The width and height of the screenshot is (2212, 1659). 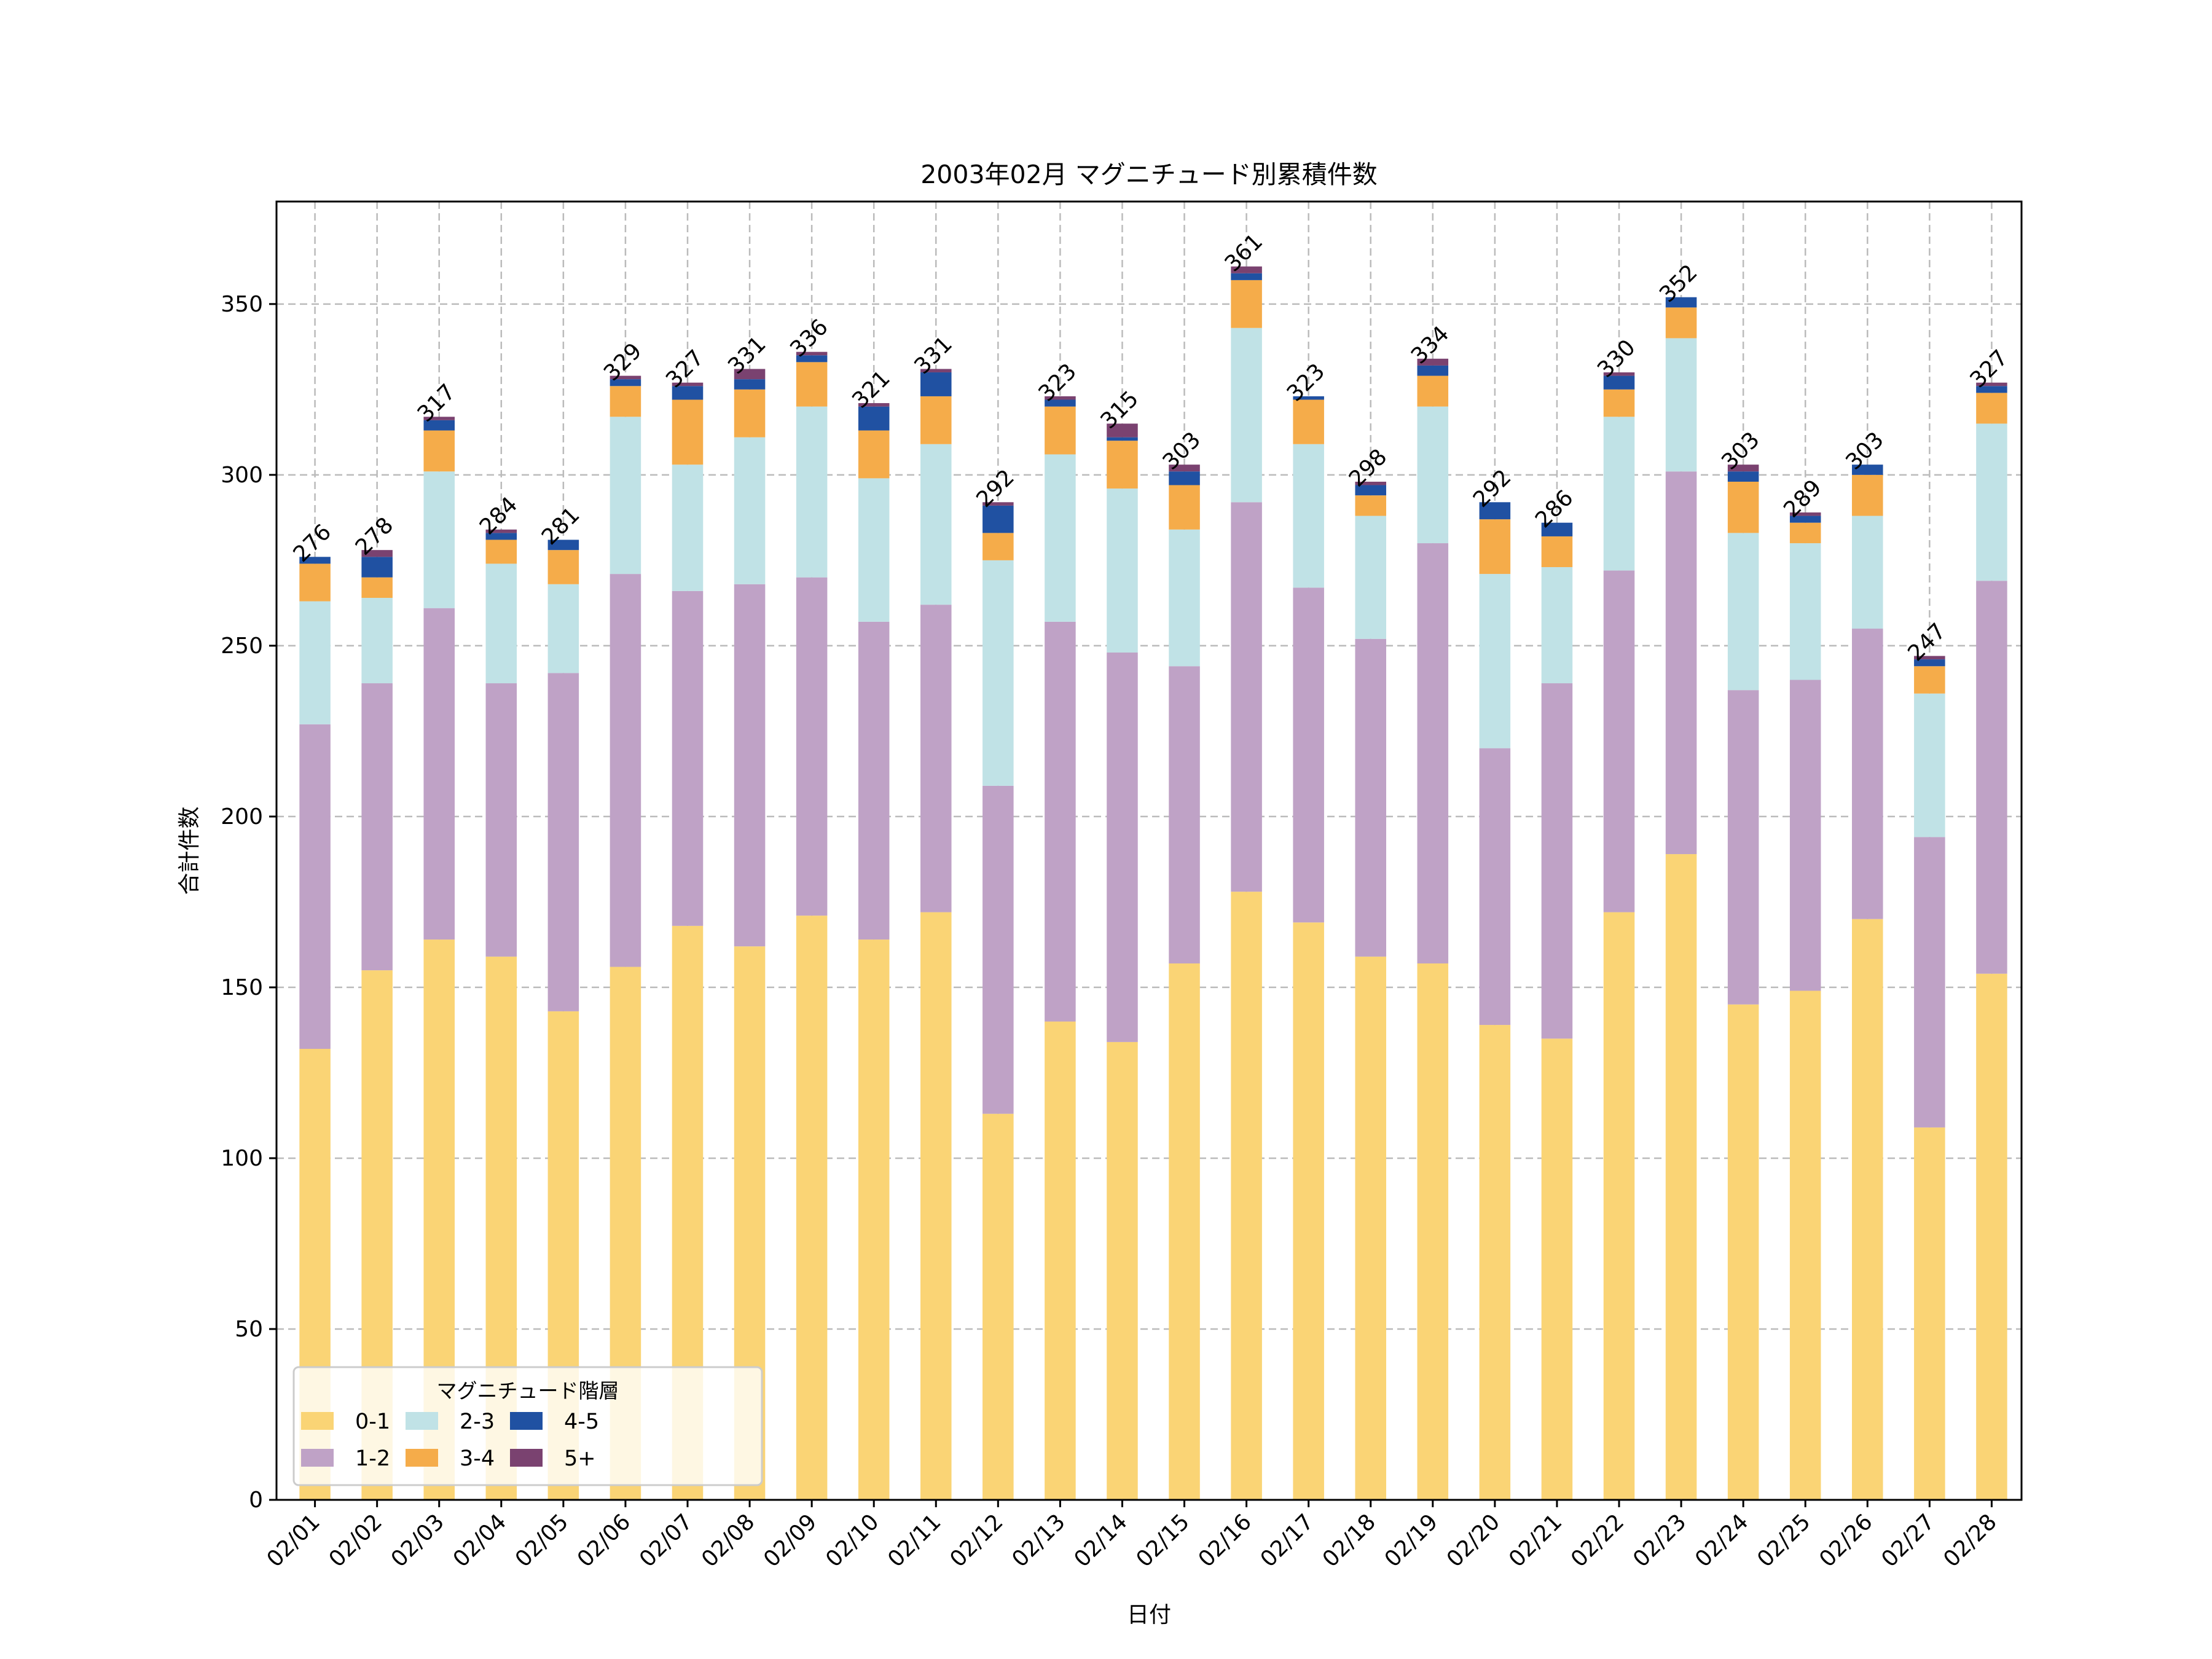 What do you see at coordinates (728, 1540) in the screenshot?
I see `x-tick-label: 02/08` at bounding box center [728, 1540].